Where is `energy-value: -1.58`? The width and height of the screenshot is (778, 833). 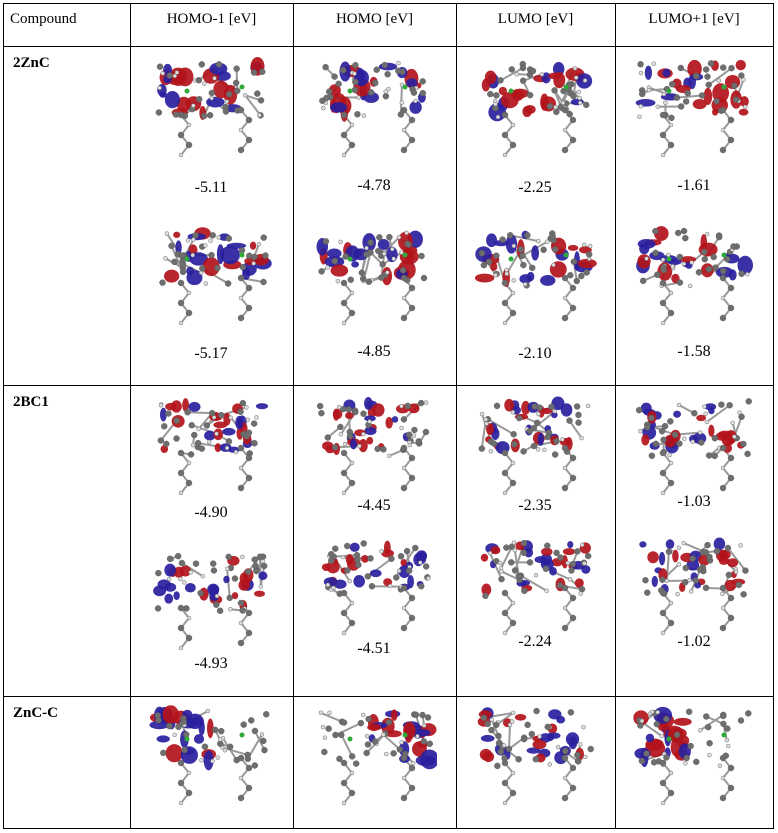
energy-value: -1.58 is located at coordinates (694, 351).